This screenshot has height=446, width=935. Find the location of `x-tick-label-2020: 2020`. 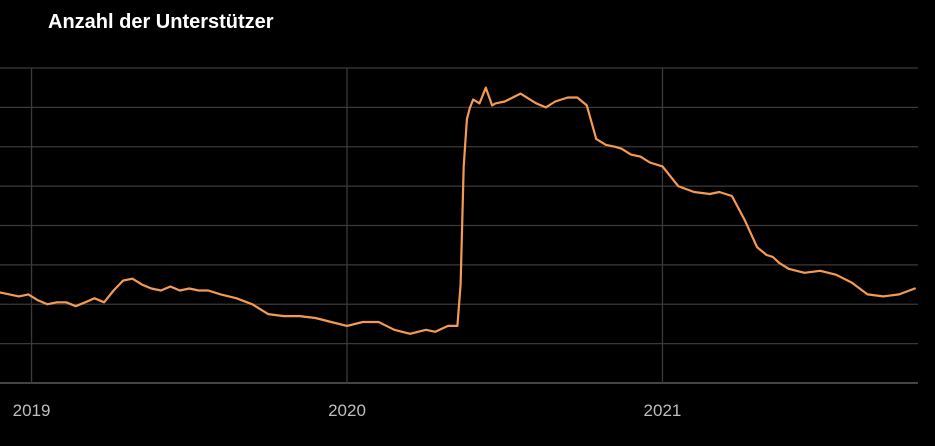

x-tick-label-2020: 2020 is located at coordinates (347, 410).